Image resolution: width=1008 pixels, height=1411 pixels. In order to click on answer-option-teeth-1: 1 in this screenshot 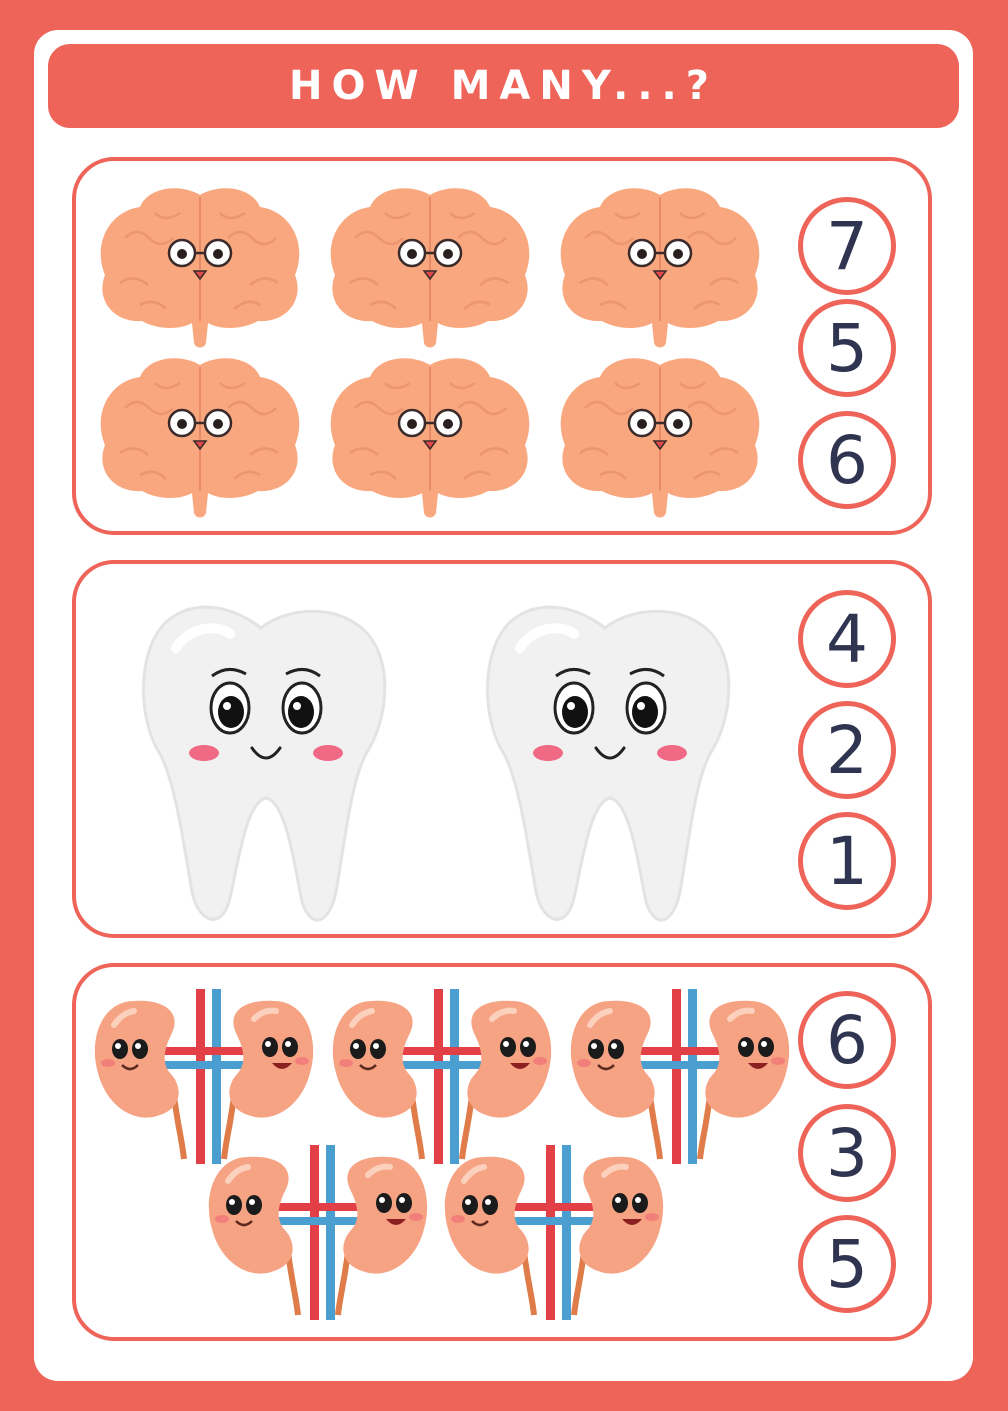, I will do `click(847, 861)`.